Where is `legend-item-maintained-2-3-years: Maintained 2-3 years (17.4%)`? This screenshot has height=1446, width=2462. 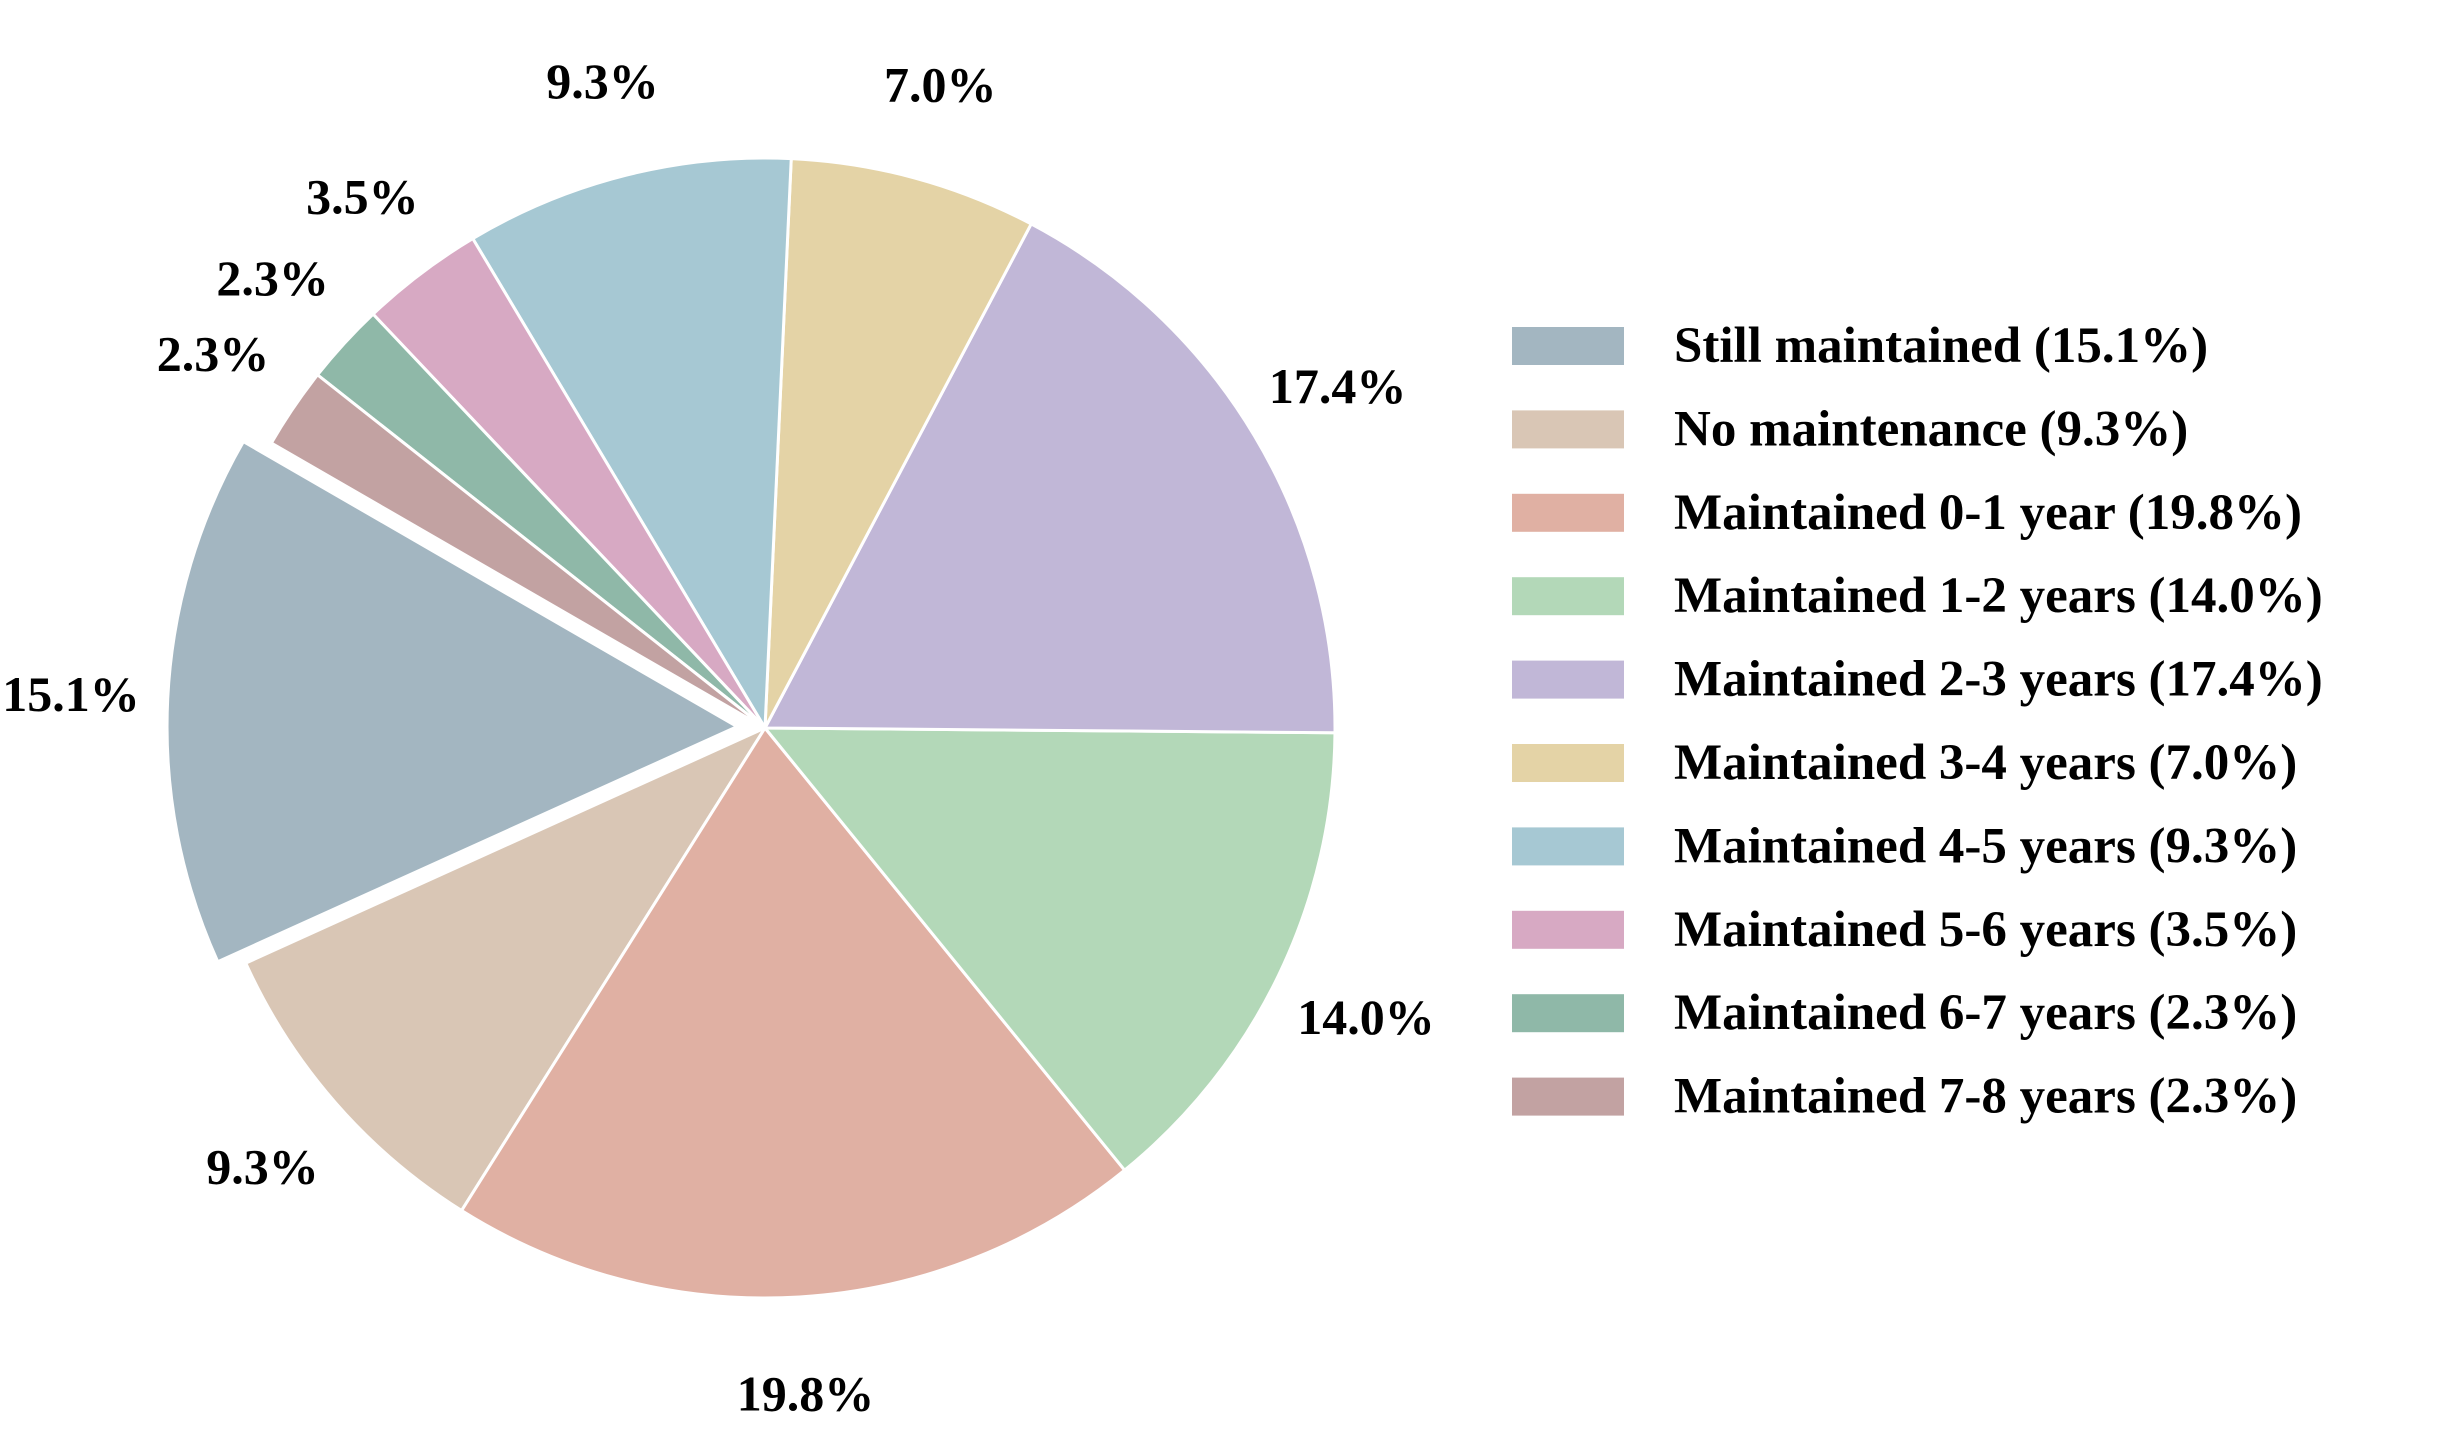 legend-item-maintained-2-3-years: Maintained 2-3 years (17.4%) is located at coordinates (1917, 680).